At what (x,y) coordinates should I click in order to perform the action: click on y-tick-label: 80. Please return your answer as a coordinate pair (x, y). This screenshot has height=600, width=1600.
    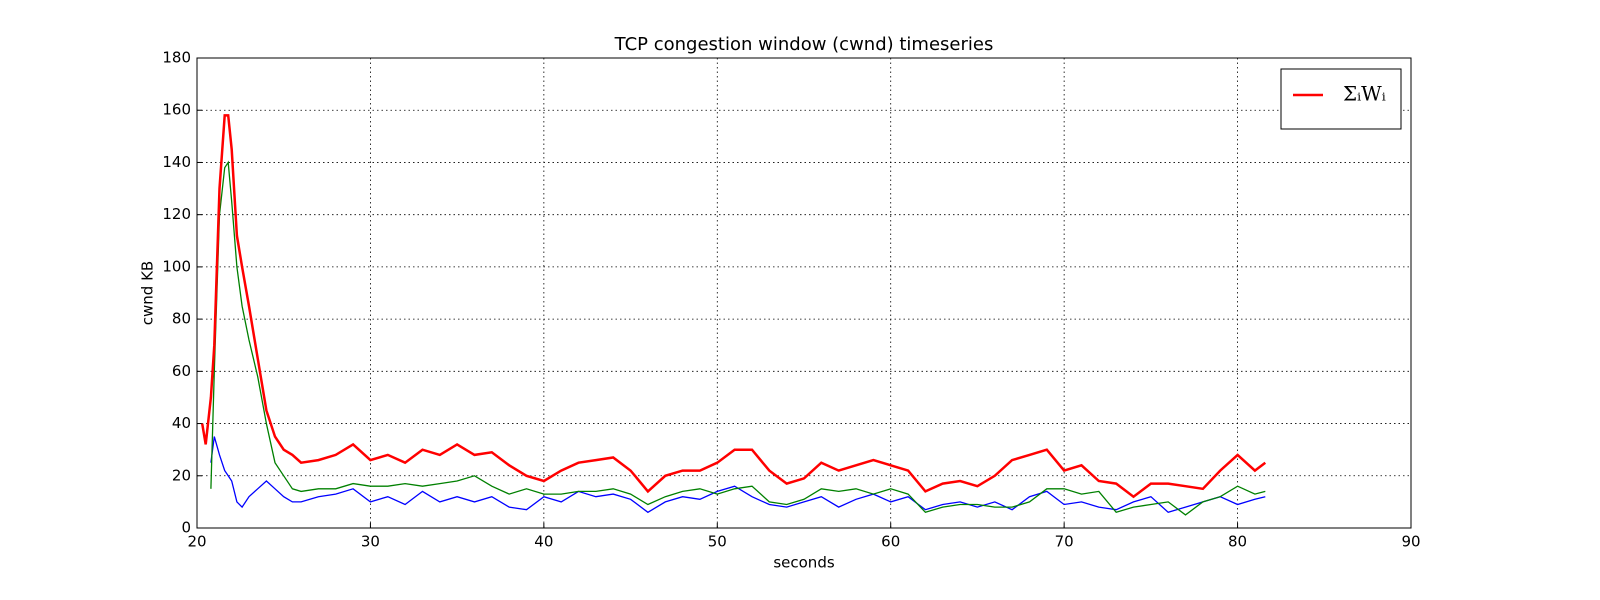
    Looking at the image, I should click on (181, 319).